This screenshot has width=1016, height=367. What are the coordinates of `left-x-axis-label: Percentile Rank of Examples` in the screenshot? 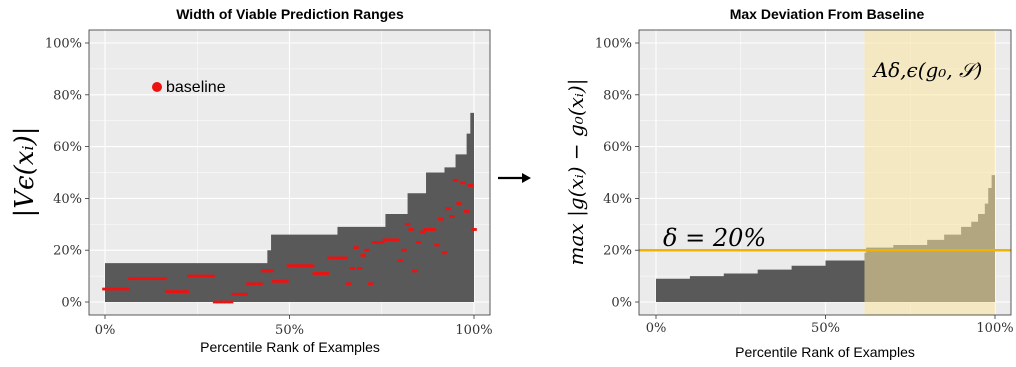 It's located at (290, 347).